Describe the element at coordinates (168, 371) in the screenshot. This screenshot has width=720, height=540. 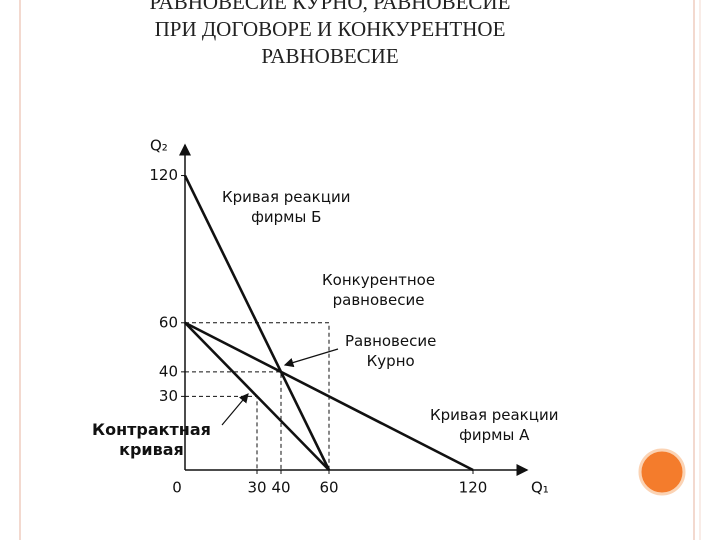
I see `y-tick-label: 40` at that location.